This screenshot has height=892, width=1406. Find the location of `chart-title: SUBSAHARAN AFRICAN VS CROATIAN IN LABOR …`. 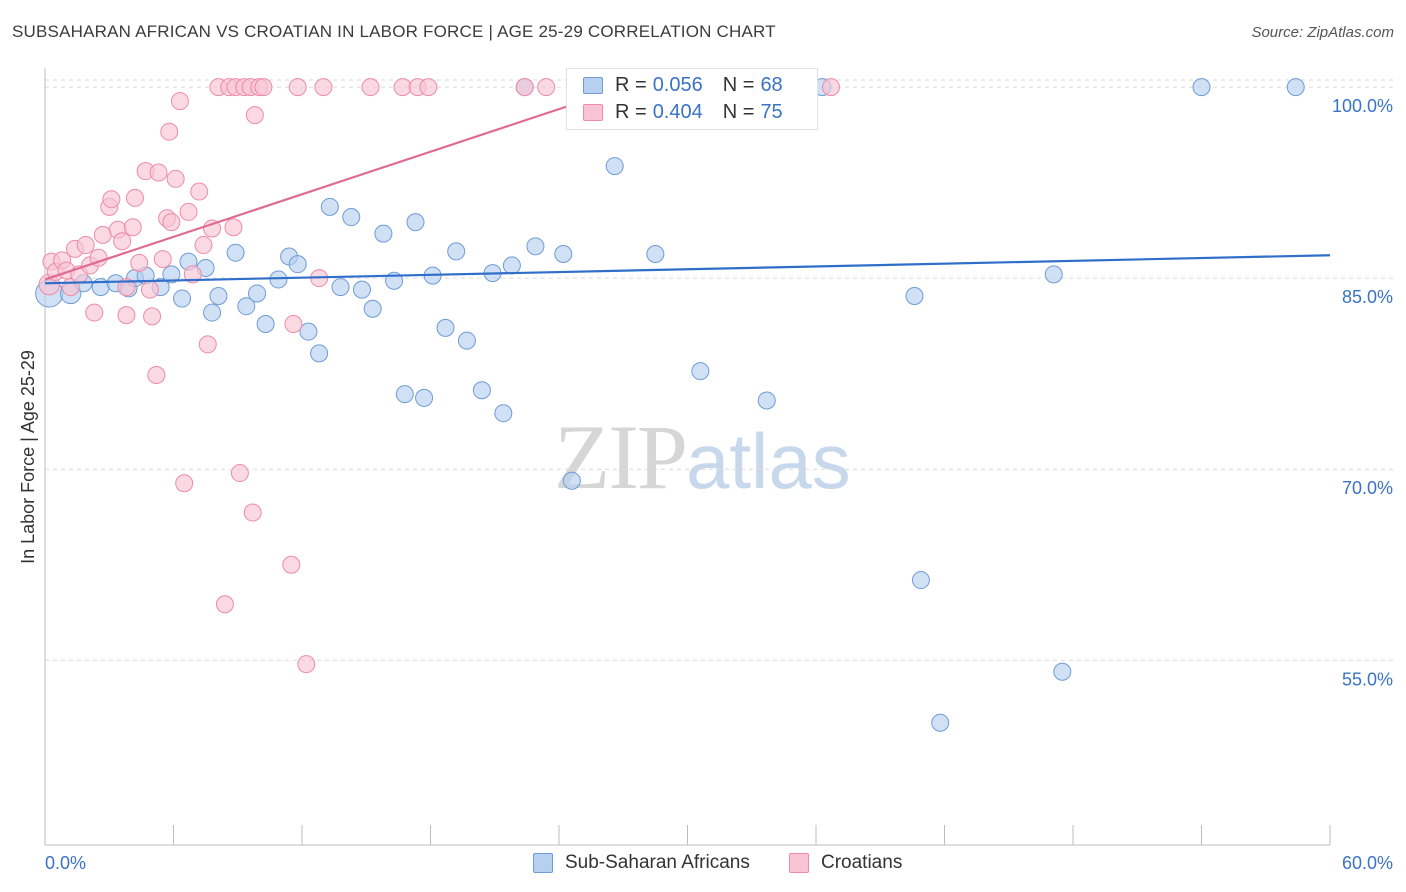

chart-title: SUBSAHARAN AFRICAN VS CROATIAN IN LABOR … is located at coordinates (394, 31).